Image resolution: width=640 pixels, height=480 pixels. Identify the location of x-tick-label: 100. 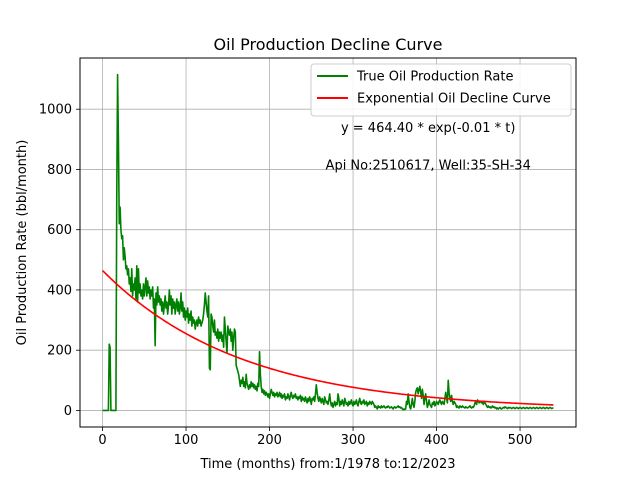
(186, 440).